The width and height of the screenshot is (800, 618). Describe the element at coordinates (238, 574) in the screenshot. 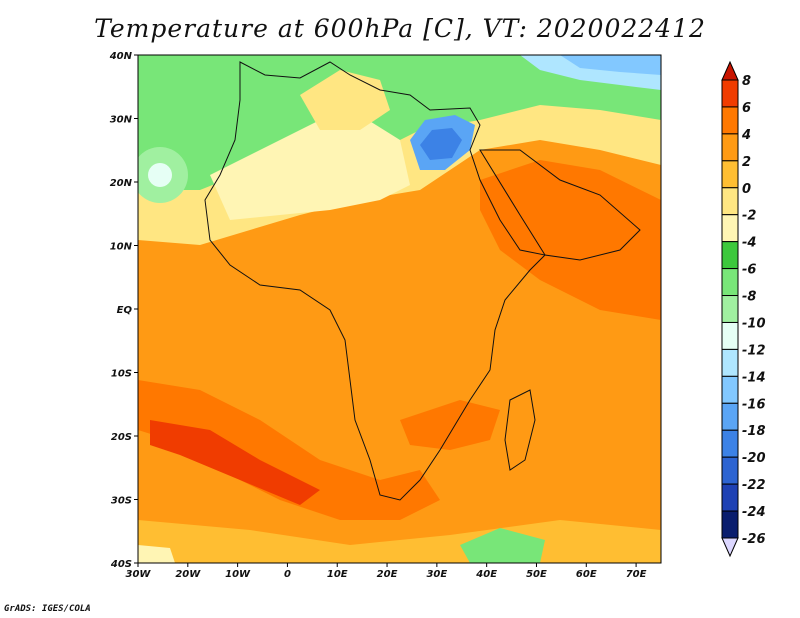

I see `lon-tick-label: 10W` at that location.